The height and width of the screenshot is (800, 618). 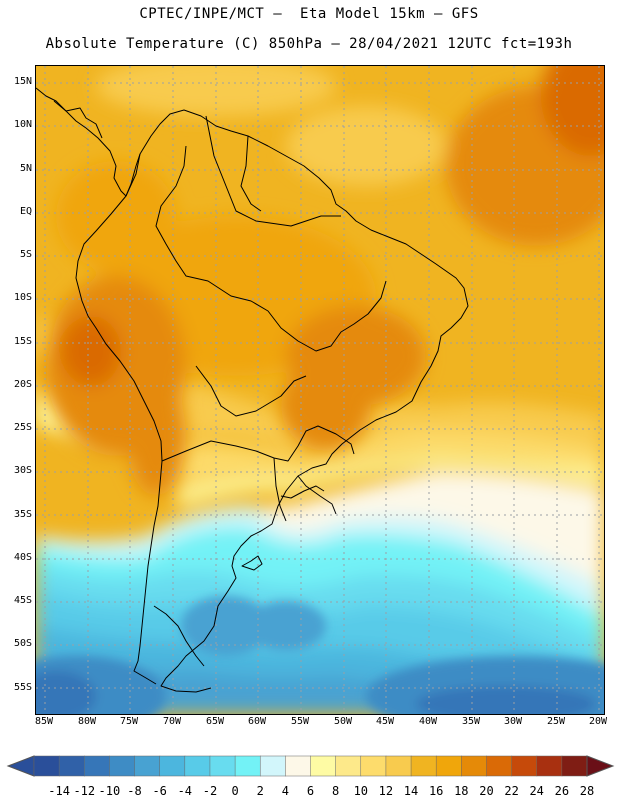 What do you see at coordinates (562, 791) in the screenshot?
I see `colorbar-tick-label: 26` at bounding box center [562, 791].